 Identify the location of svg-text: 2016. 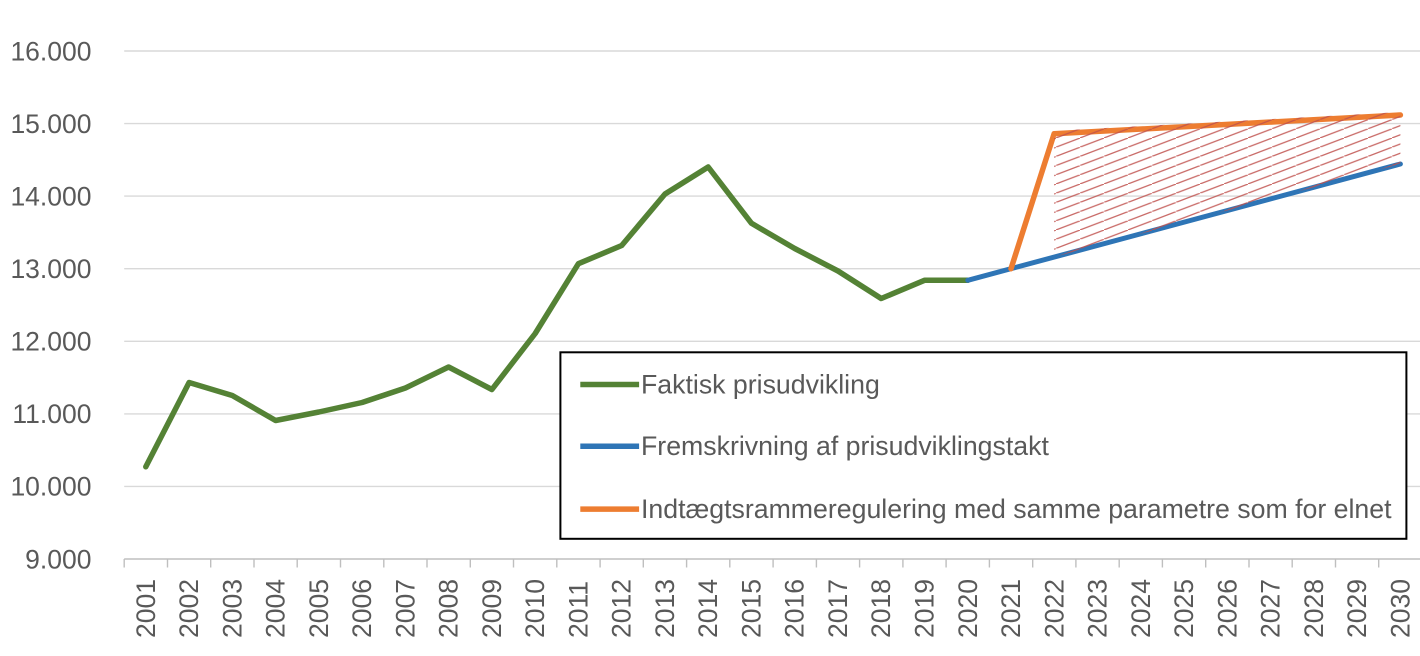
(795, 608).